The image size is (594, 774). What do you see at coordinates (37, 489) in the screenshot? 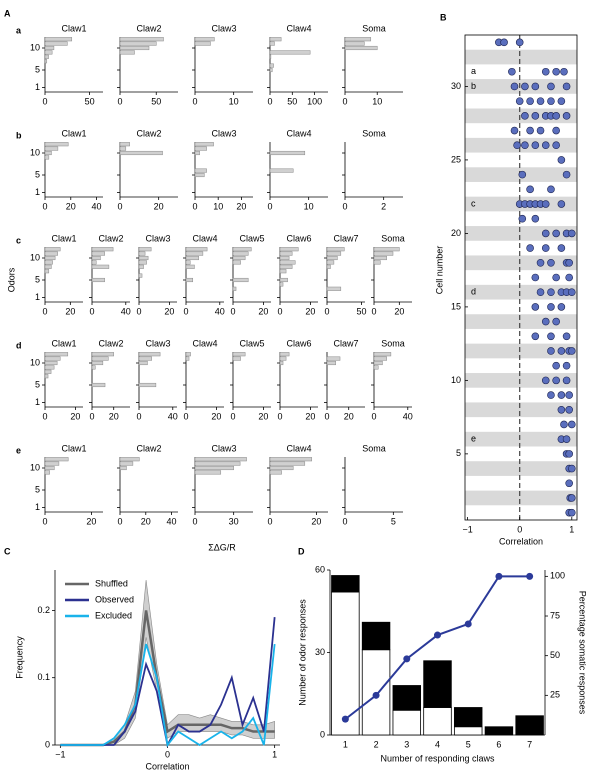
I see `y-tick-label: 5` at bounding box center [37, 489].